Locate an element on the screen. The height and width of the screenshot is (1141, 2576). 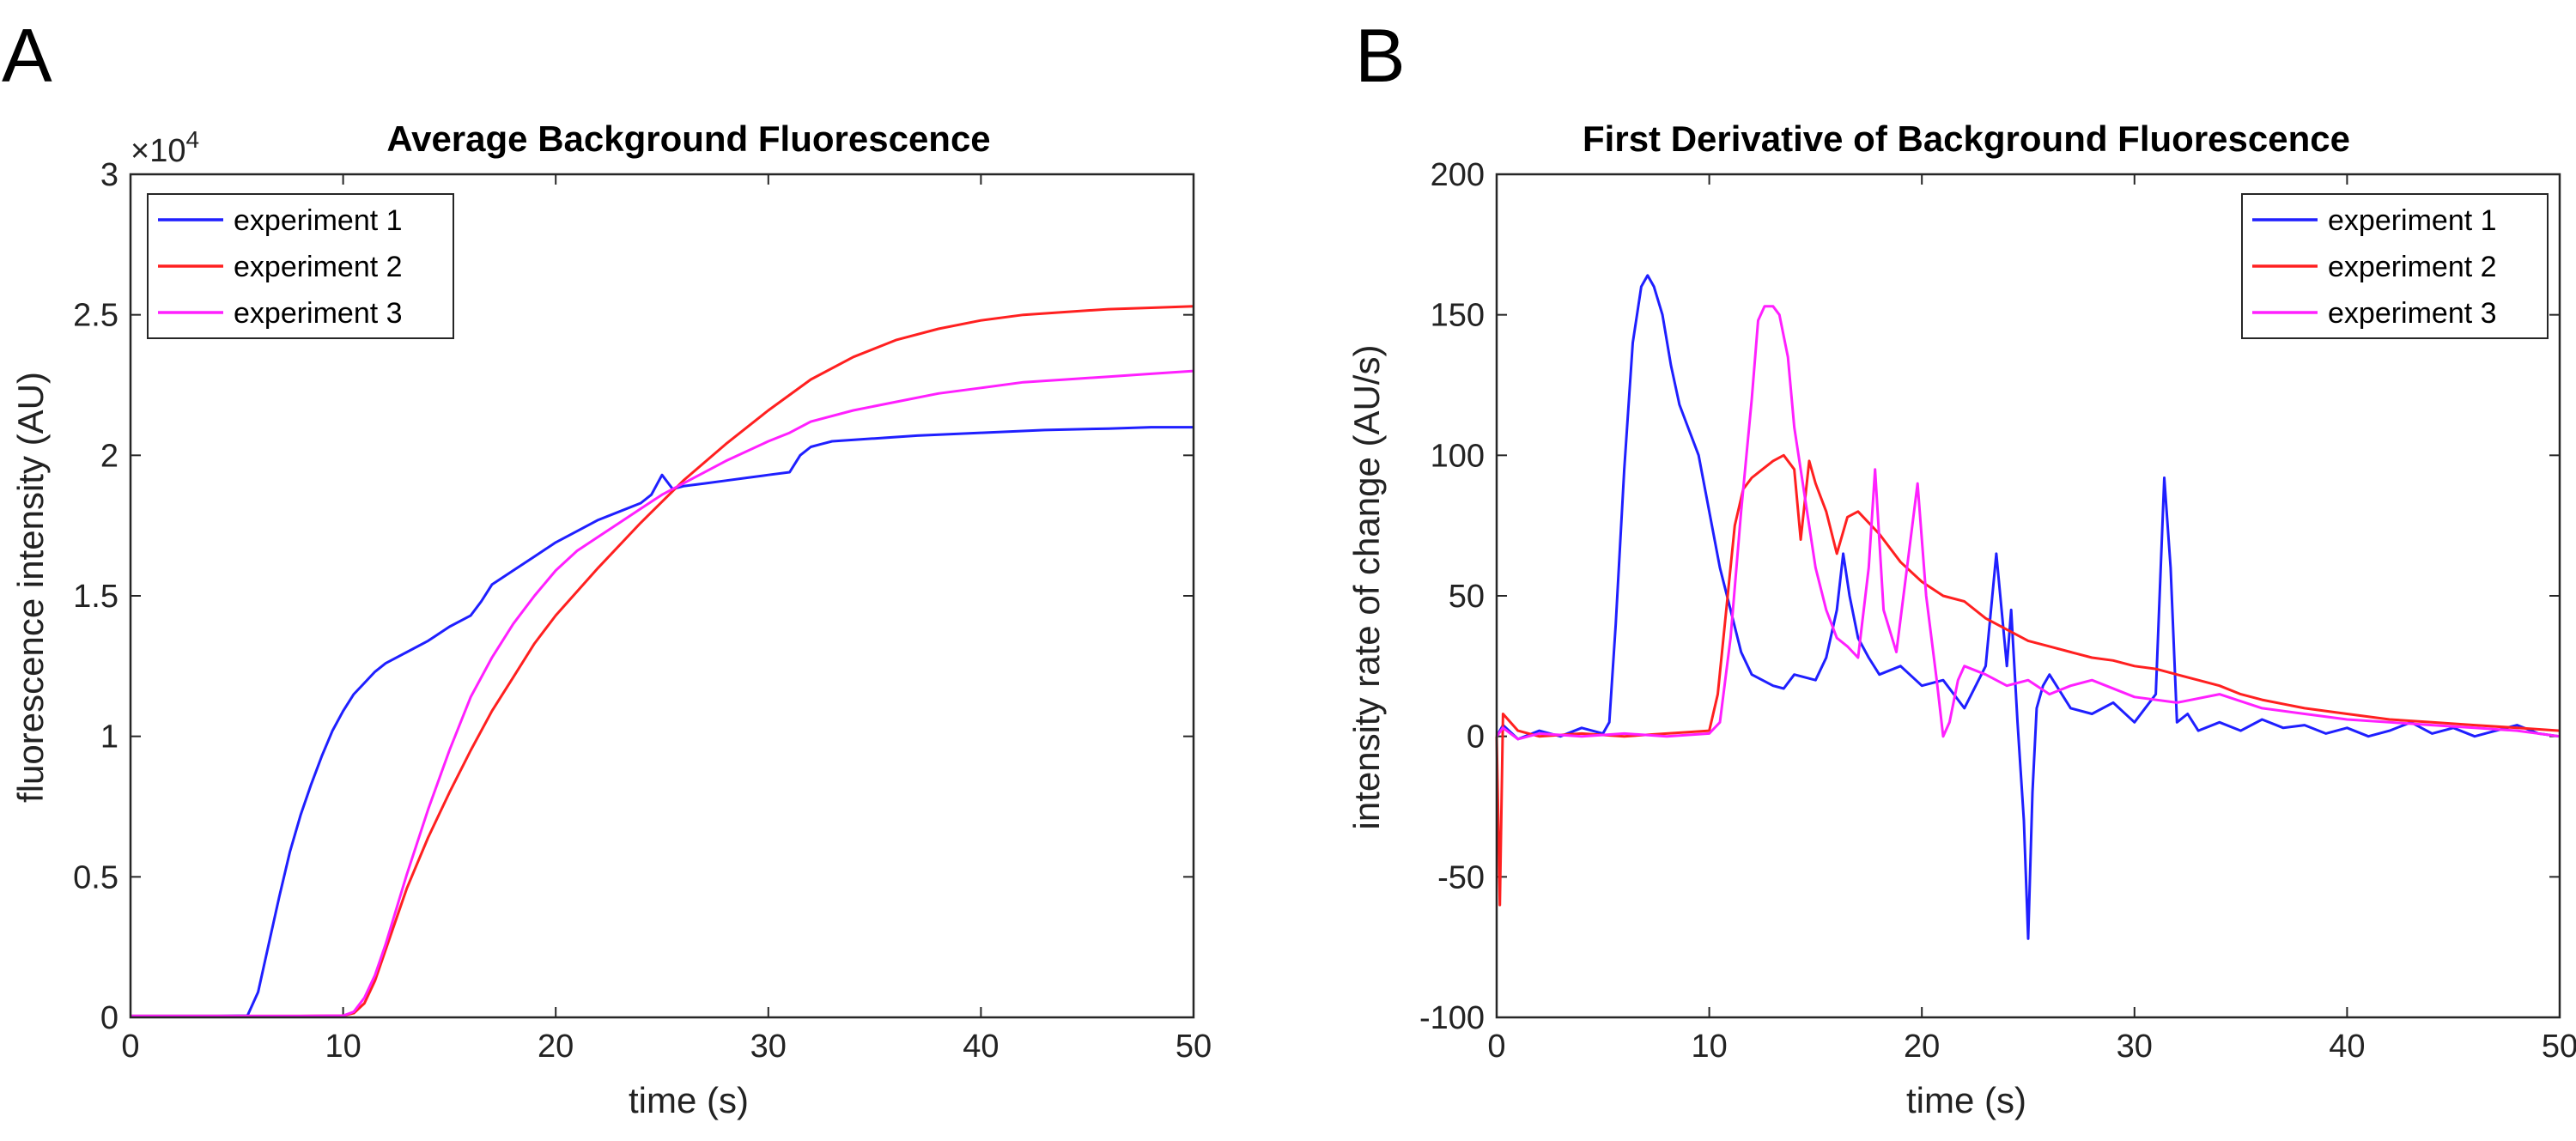
y-tick-label: 50 is located at coordinates (1467, 597).